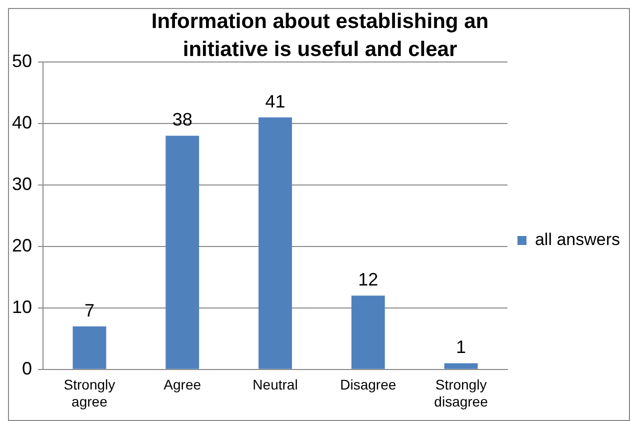 The height and width of the screenshot is (421, 630). What do you see at coordinates (89, 310) in the screenshot?
I see `data-label: 7` at bounding box center [89, 310].